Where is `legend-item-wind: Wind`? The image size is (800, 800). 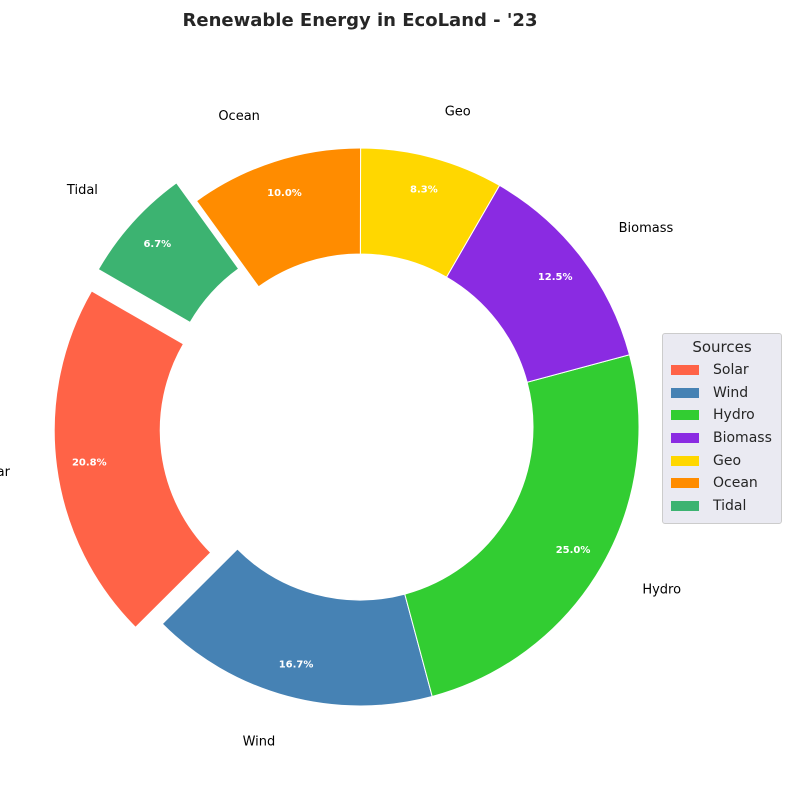 legend-item-wind: Wind is located at coordinates (722, 393).